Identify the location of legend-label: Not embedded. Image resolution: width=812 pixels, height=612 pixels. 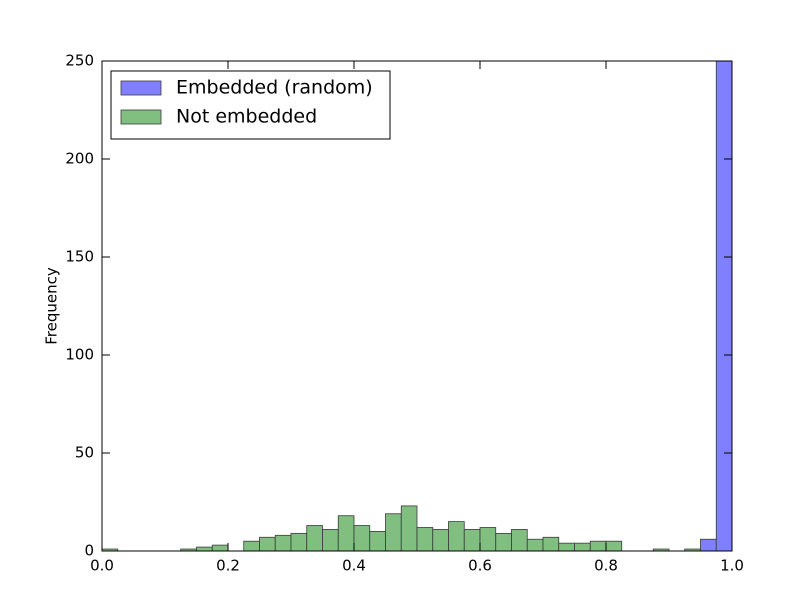
(246, 117).